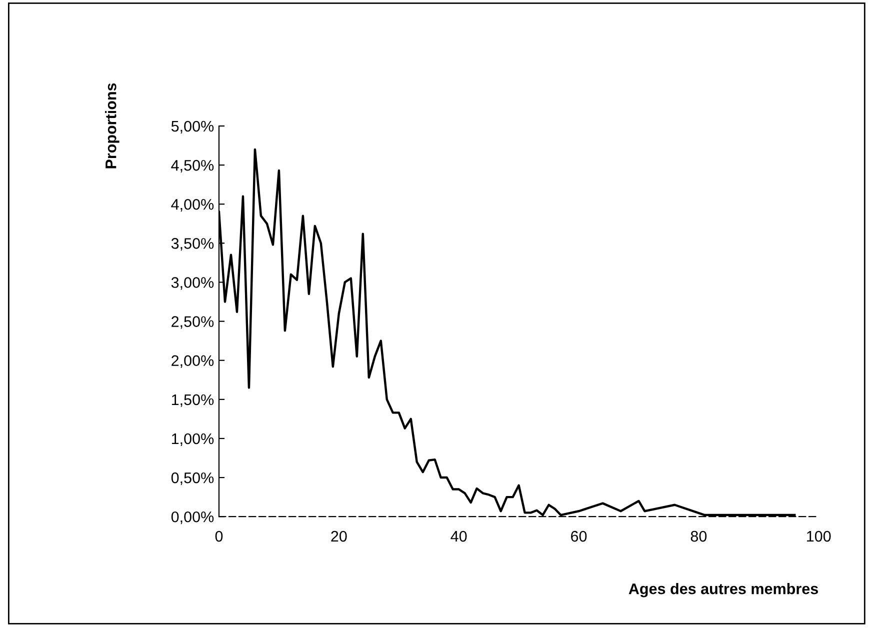 The image size is (869, 630). I want to click on x-tick-label: 40, so click(458, 536).